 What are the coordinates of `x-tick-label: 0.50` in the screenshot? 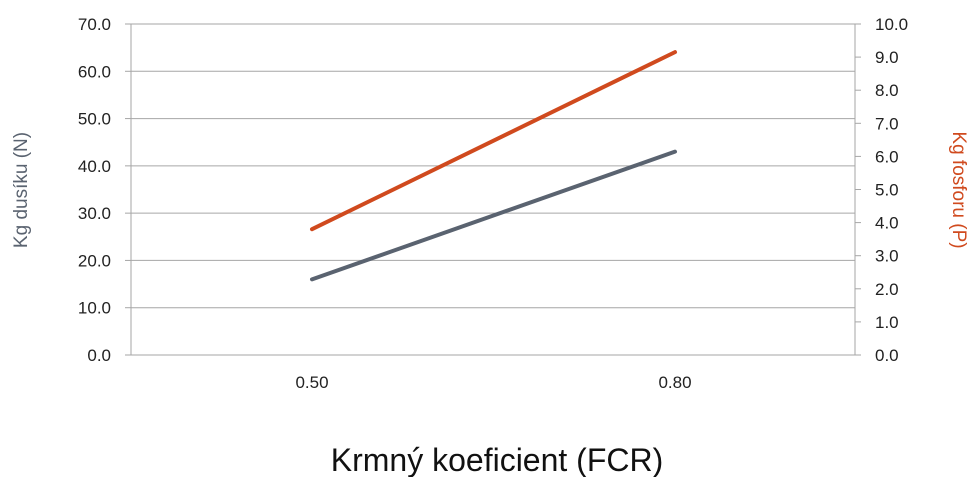 It's located at (311, 382).